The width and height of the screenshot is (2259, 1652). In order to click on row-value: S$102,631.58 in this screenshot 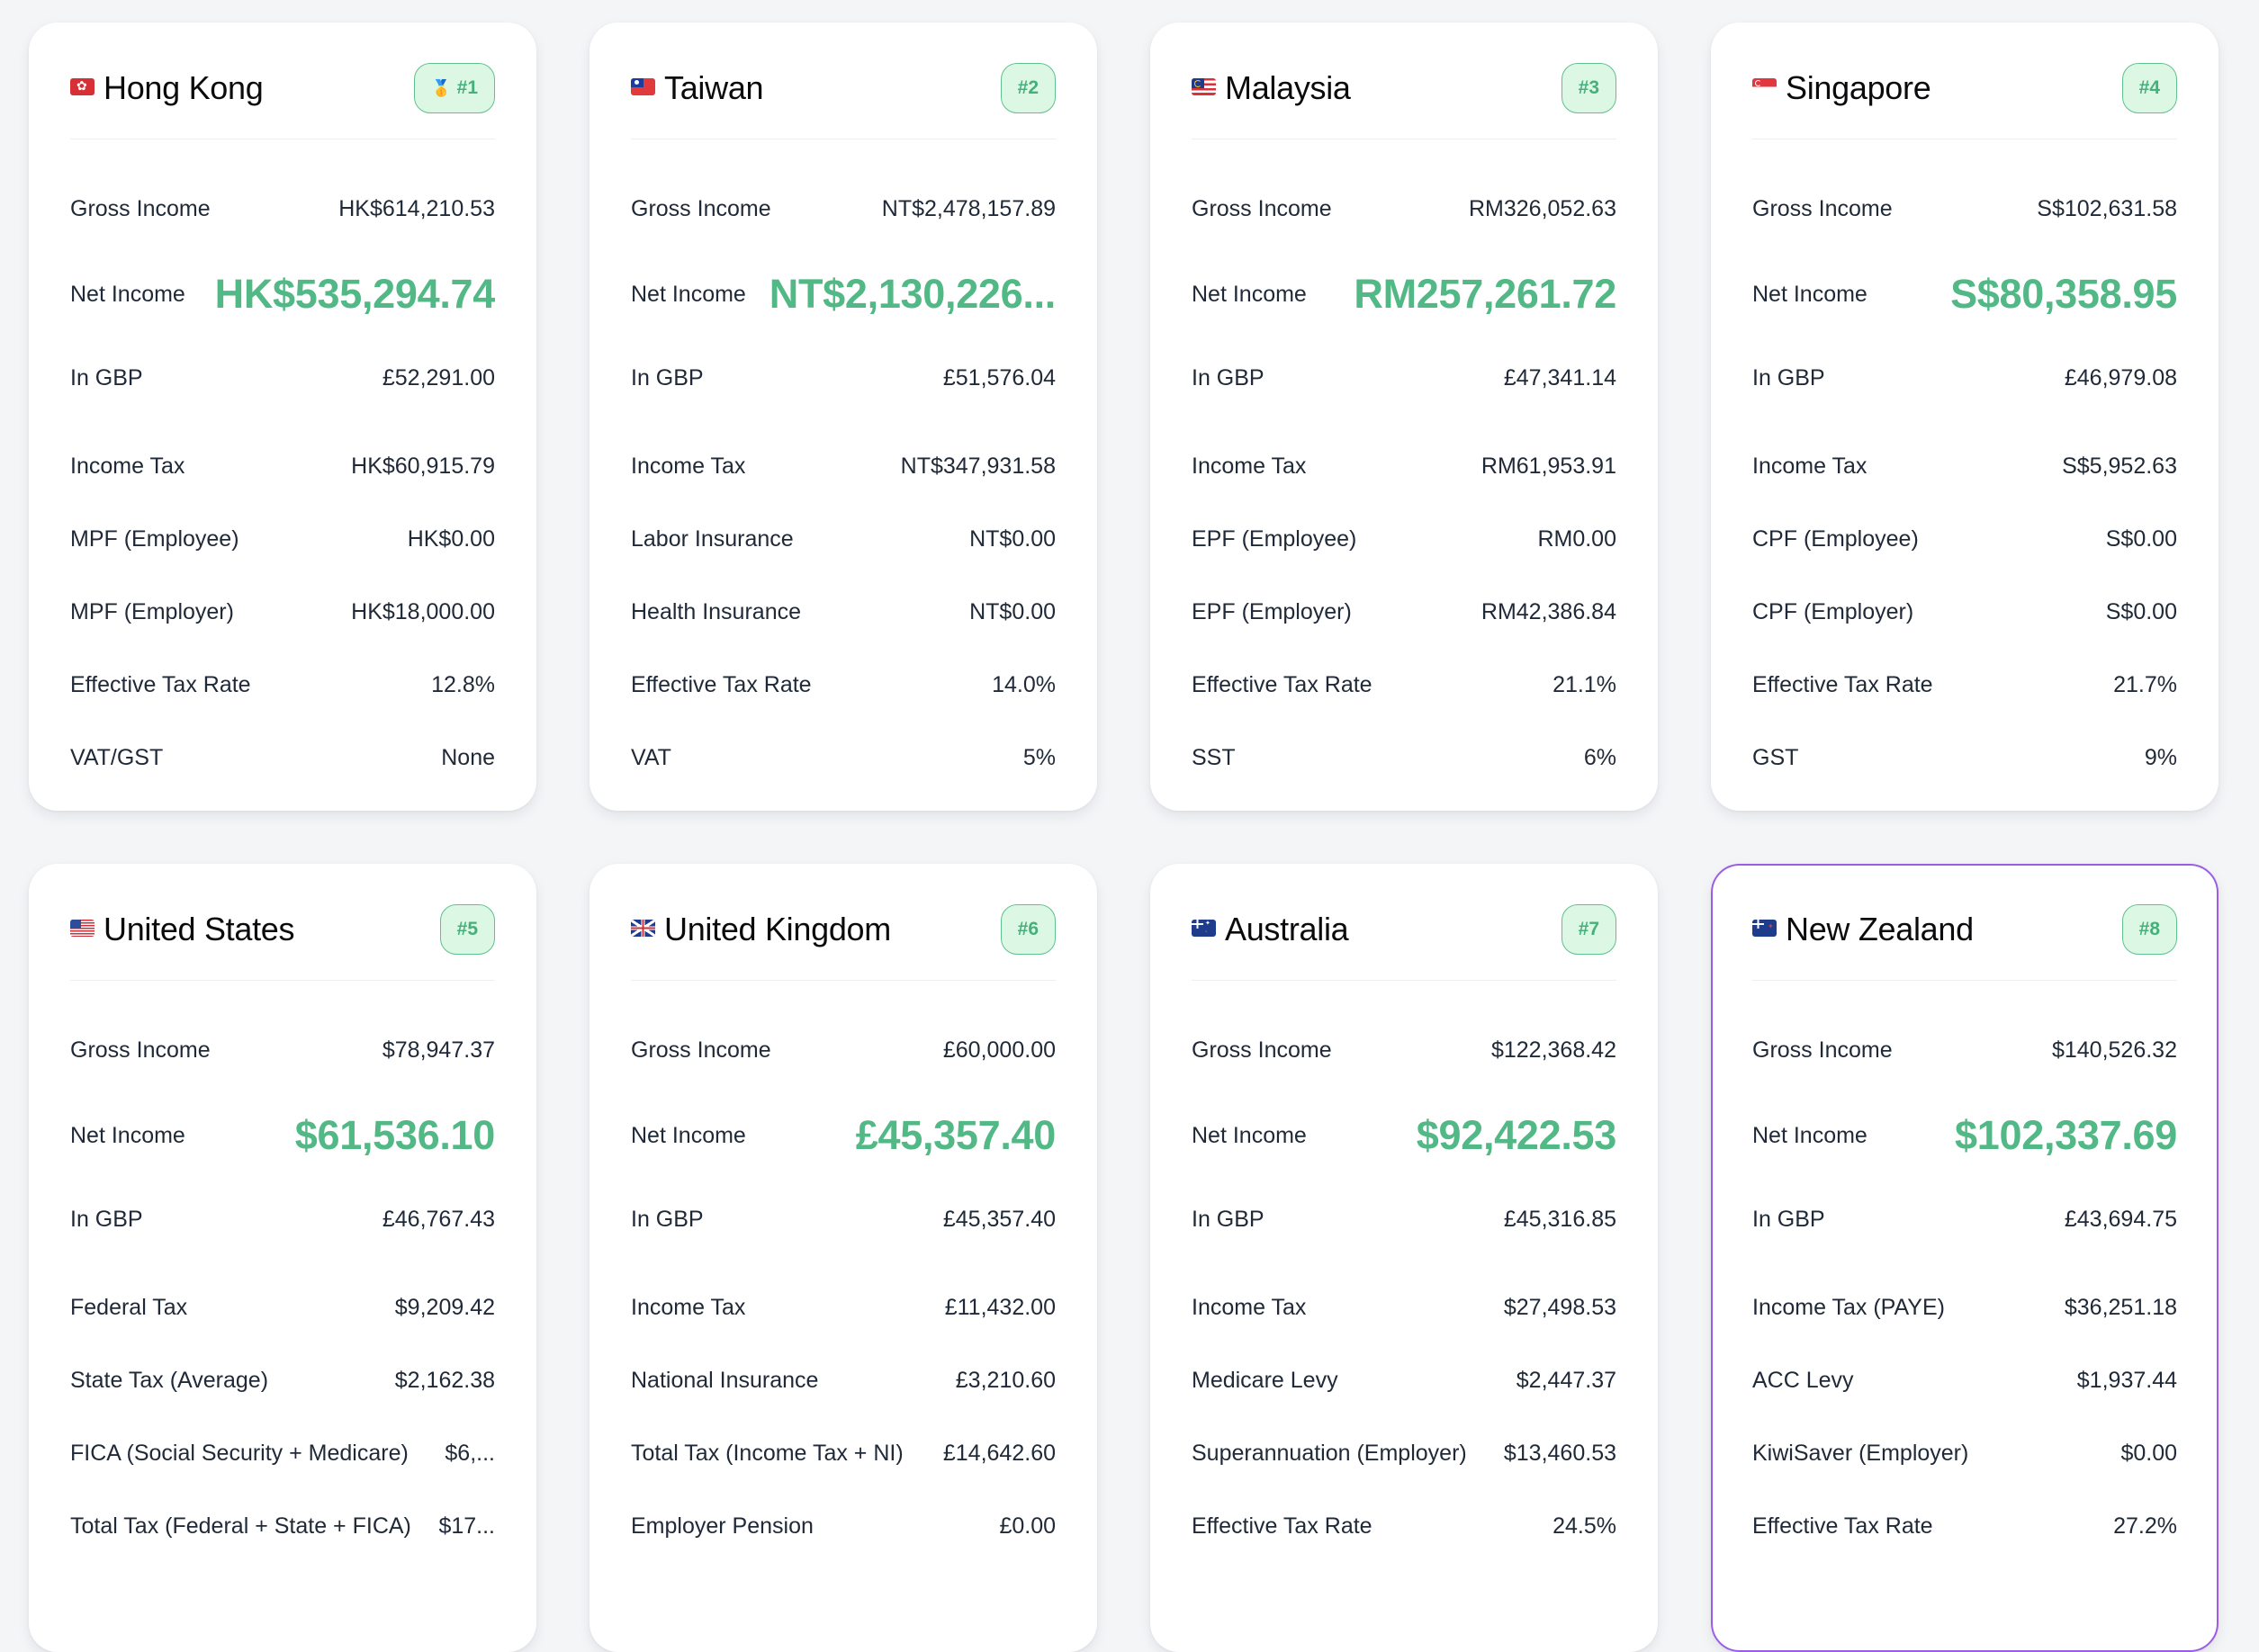, I will do `click(2107, 208)`.